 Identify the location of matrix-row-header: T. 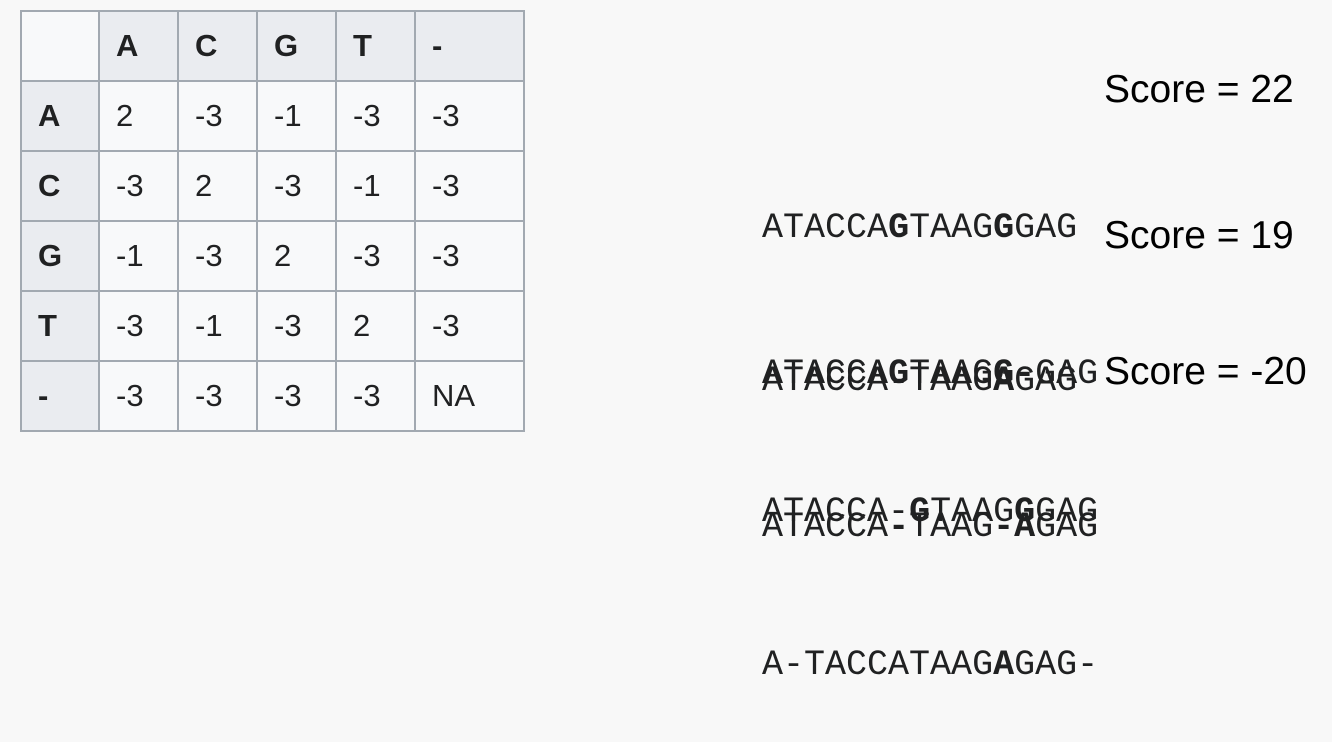
(60, 326).